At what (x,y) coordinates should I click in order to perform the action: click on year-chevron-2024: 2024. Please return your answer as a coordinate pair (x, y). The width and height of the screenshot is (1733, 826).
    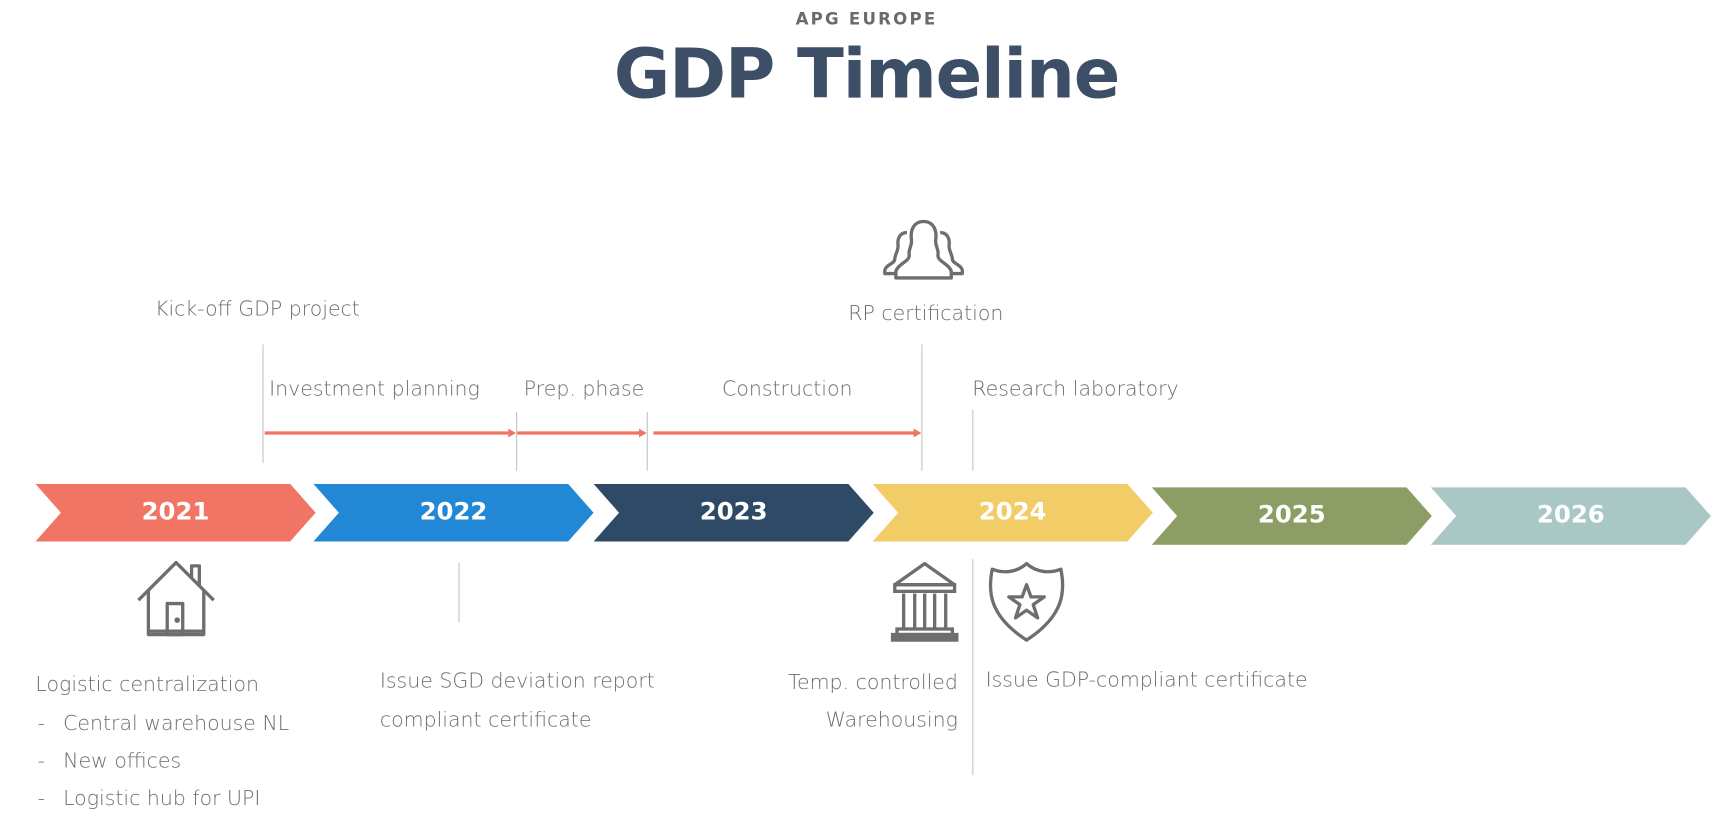
    Looking at the image, I should click on (1012, 512).